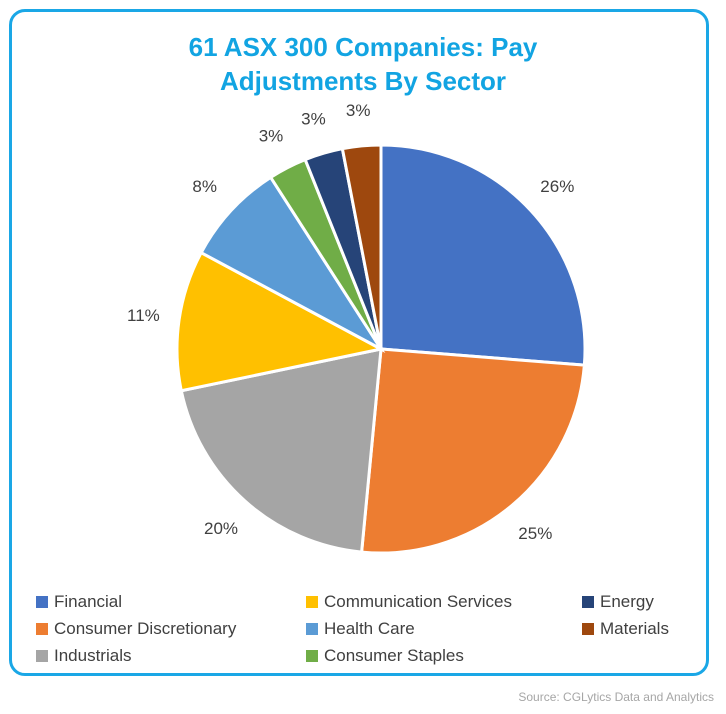 This screenshot has height=714, width=726. Describe the element at coordinates (483, 255) in the screenshot. I see `pie-slice-financial` at that location.